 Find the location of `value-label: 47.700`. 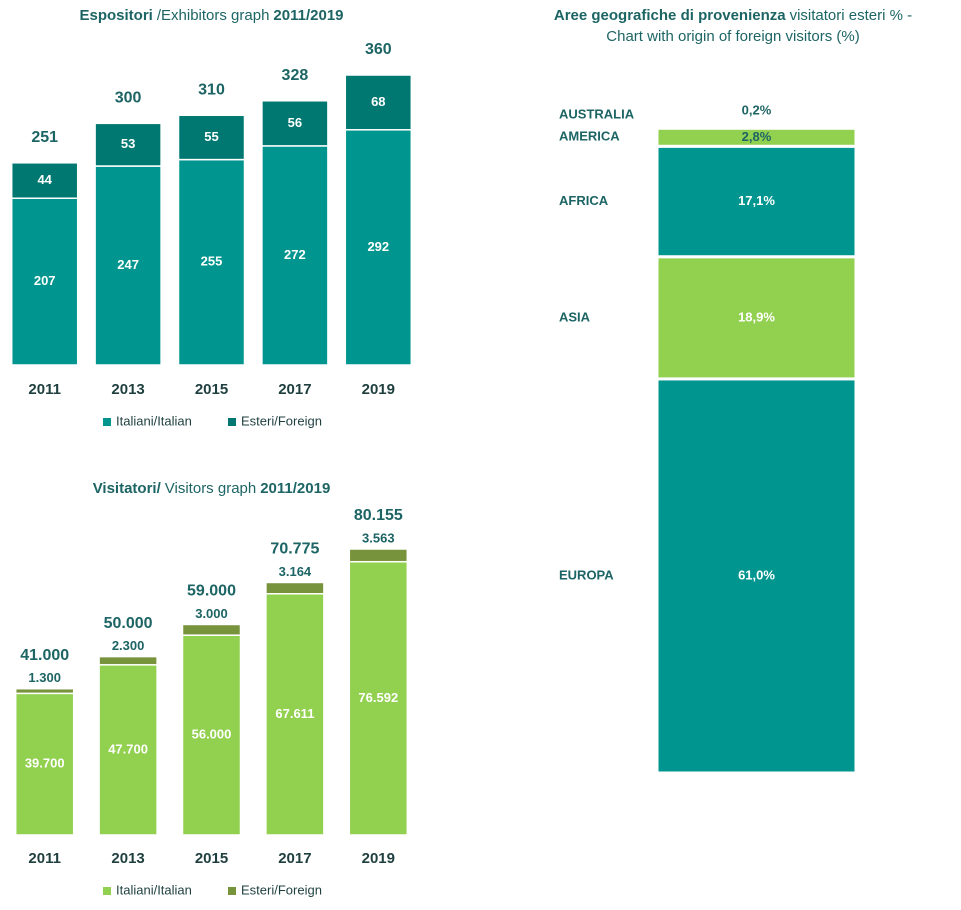

value-label: 47.700 is located at coordinates (128, 748).